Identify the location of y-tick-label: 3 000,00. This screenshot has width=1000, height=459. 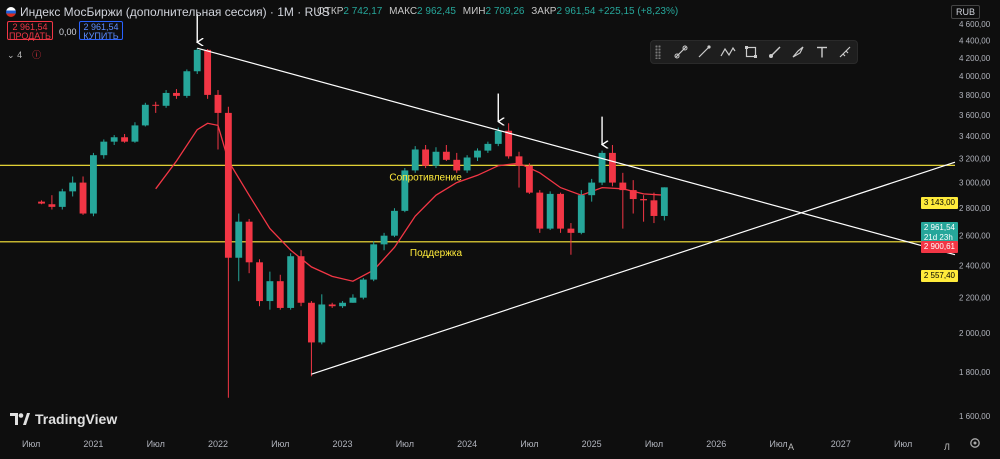
(975, 183).